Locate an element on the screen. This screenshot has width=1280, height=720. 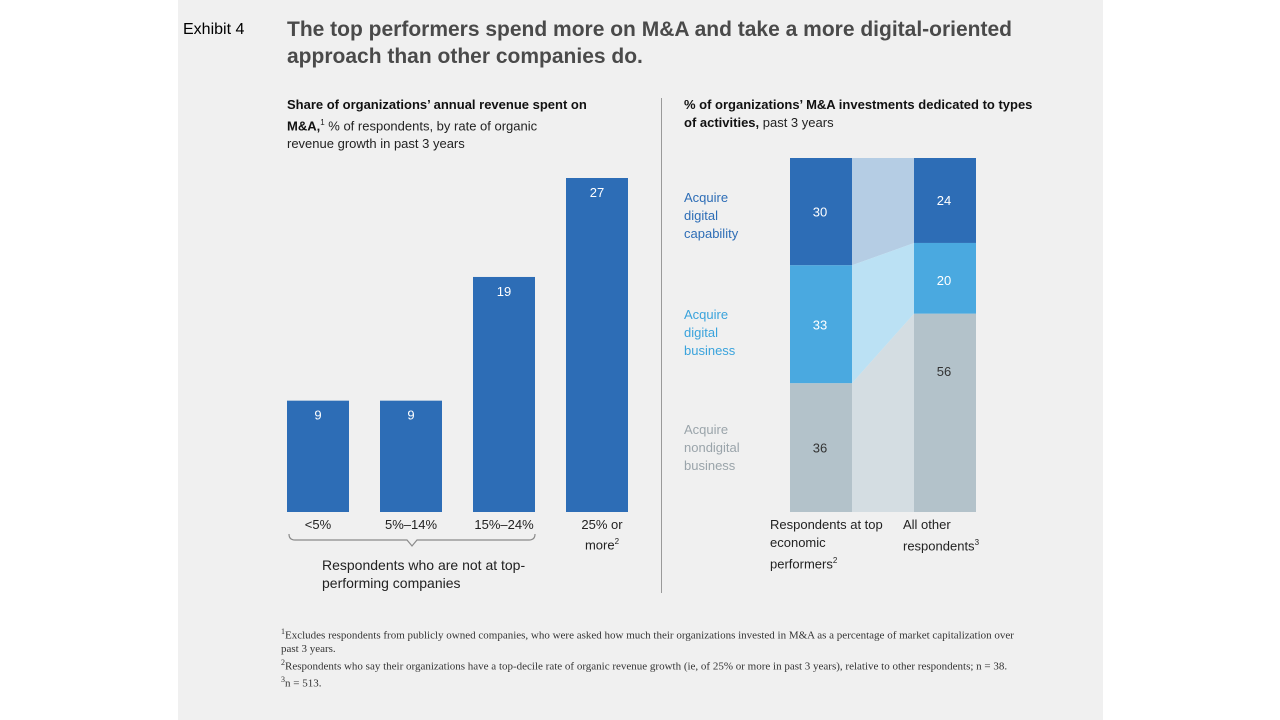
bar-value-label-3: 27 is located at coordinates (597, 192).